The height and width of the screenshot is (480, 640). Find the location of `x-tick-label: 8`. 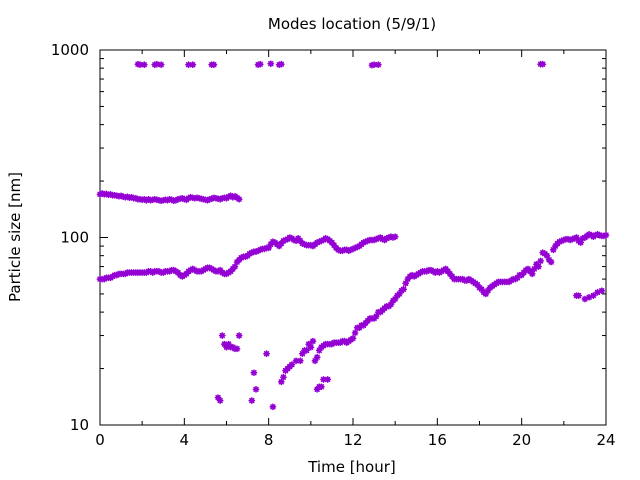

x-tick-label: 8 is located at coordinates (269, 440).